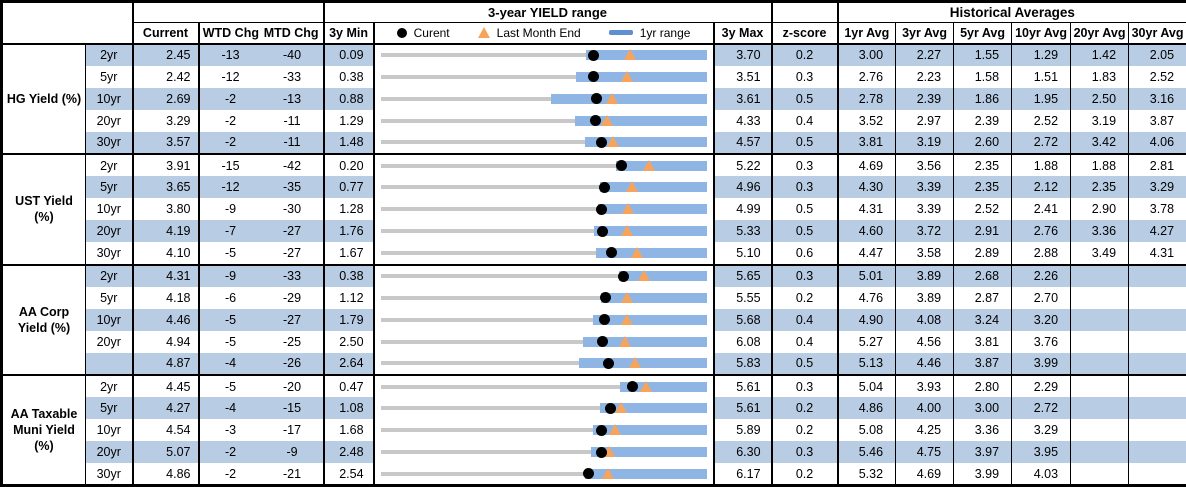 The image size is (1186, 487). Describe the element at coordinates (867, 33) in the screenshot. I see `col-header-1yr-avg: 1yr Avg` at that location.